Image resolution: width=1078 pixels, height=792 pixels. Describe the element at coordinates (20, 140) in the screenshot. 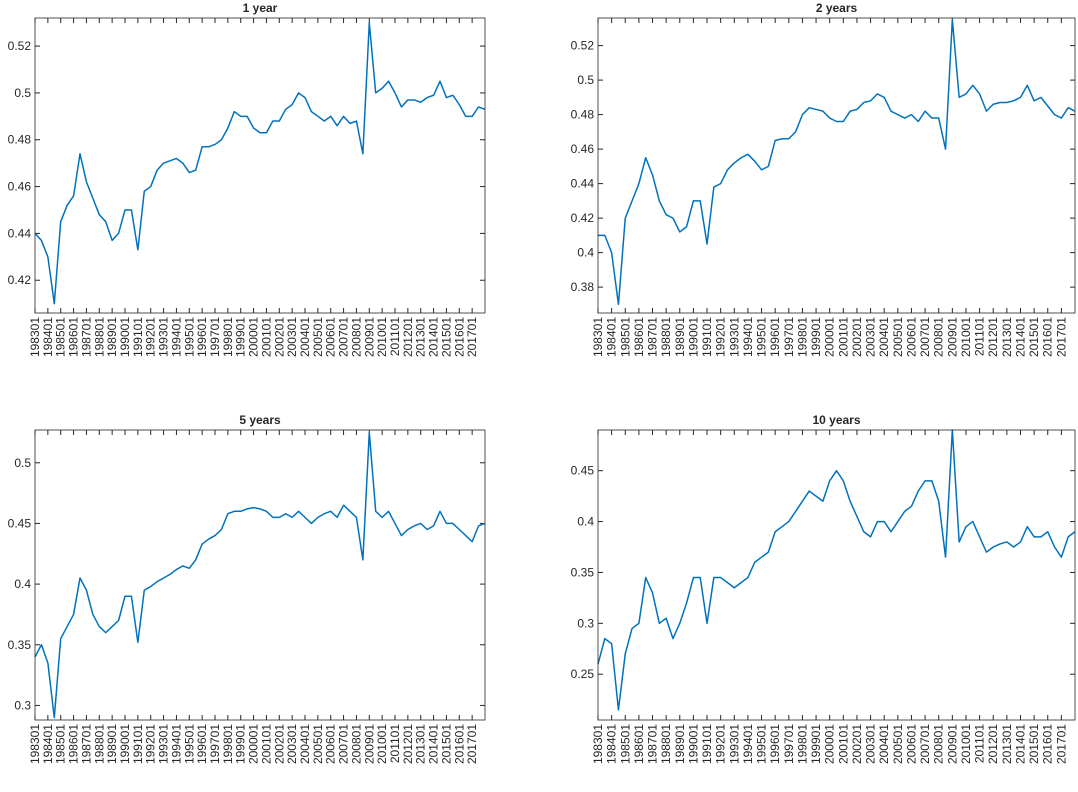

I see `y-tick-label: 0.48` at that location.